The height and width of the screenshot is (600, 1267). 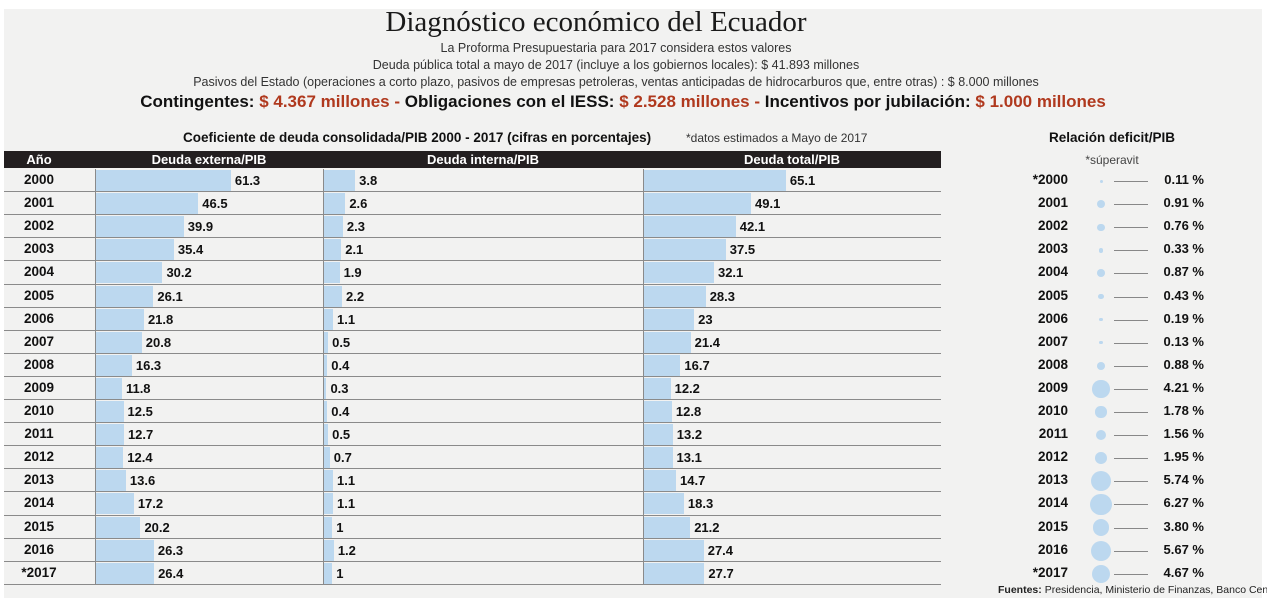 I want to click on deficit-year-label: 2003, so click(x=1052, y=249).